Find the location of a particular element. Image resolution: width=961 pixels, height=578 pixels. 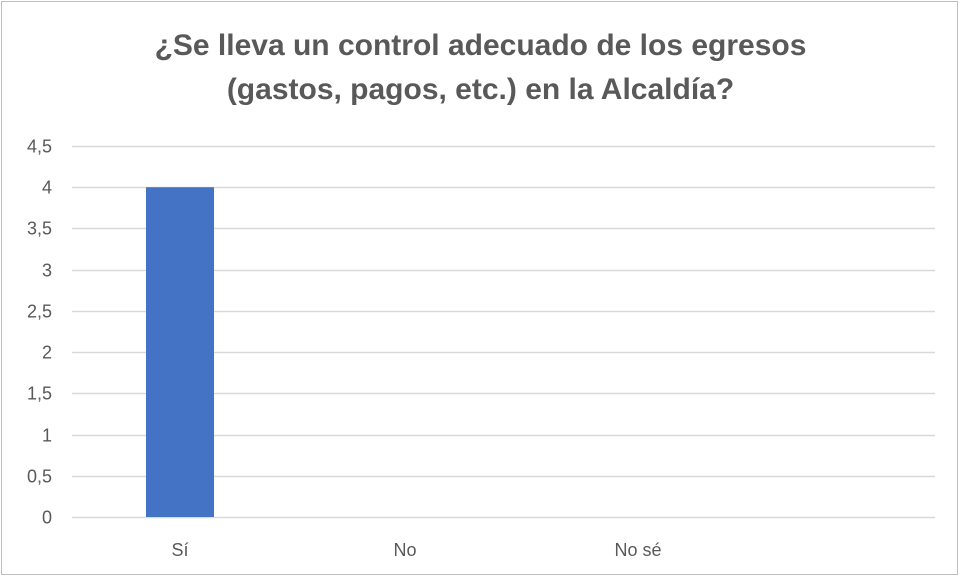

y-tick-label: 2,5 is located at coordinates (39, 312).